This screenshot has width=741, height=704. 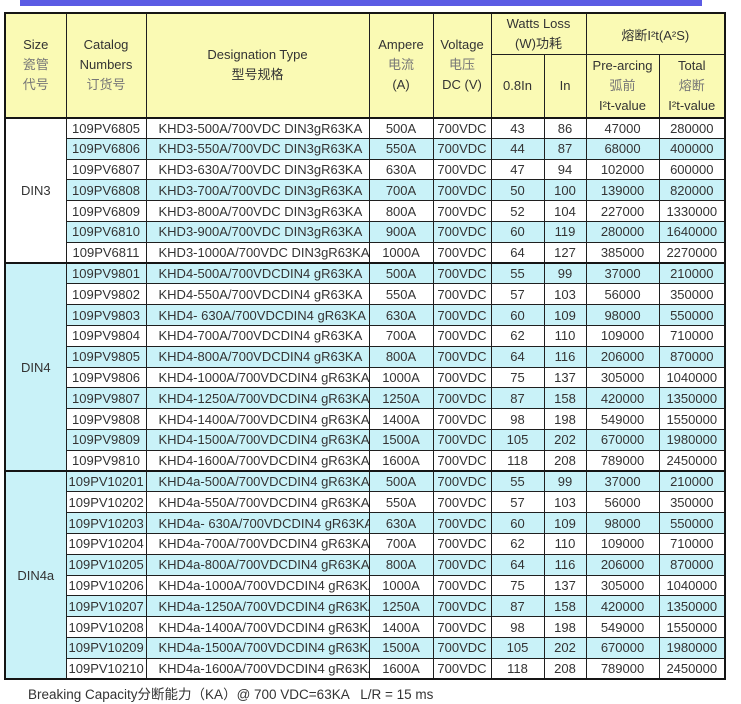 I want to click on total-i2t-cell: 2270000, so click(x=692, y=252).